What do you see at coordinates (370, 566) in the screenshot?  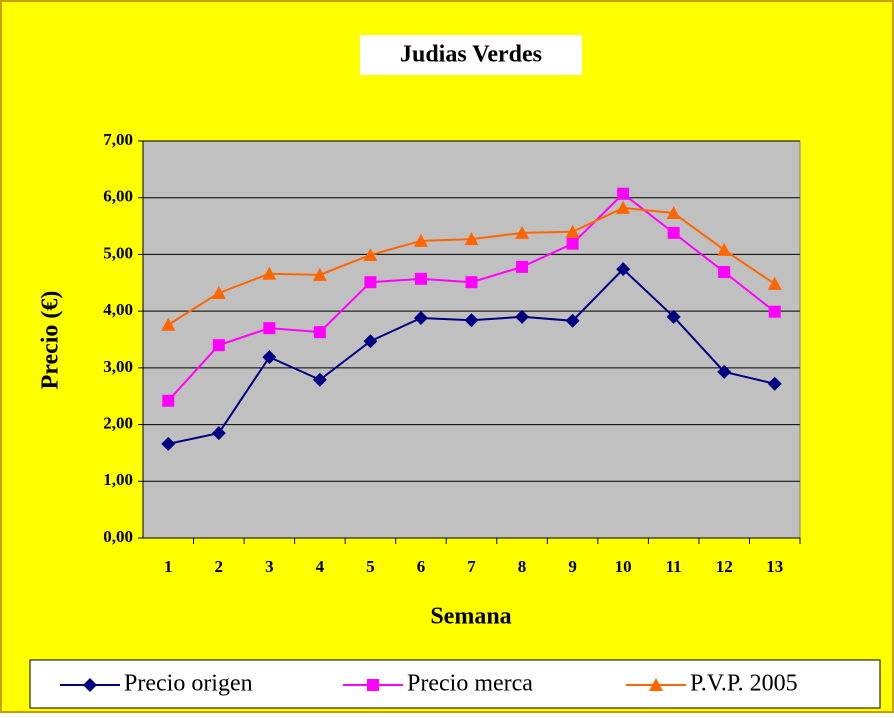 I see `x-tick-label: 5` at bounding box center [370, 566].